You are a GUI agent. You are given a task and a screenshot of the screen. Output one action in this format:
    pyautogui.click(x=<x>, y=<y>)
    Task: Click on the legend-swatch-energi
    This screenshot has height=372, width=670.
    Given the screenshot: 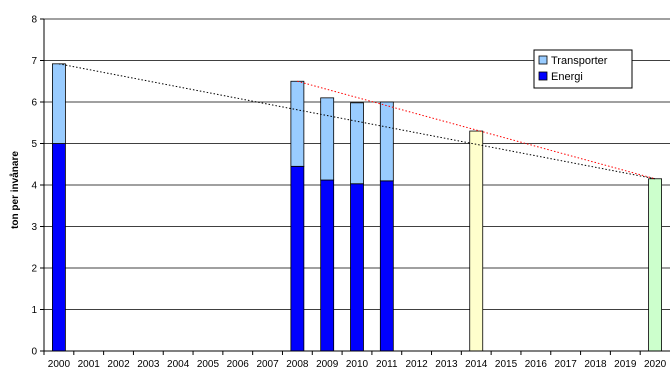 What is the action you would take?
    pyautogui.click(x=543, y=76)
    